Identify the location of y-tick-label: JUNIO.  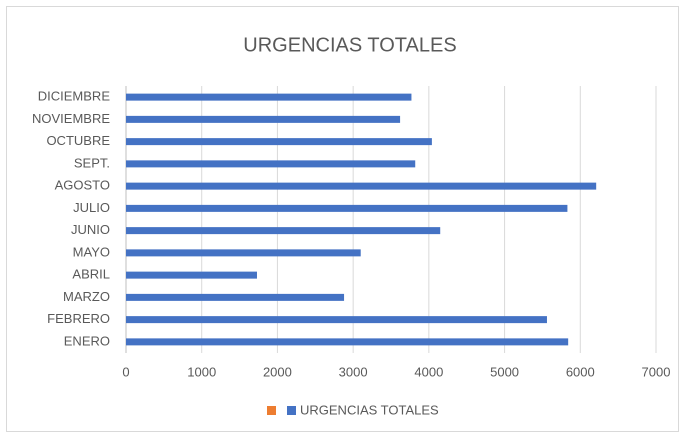
(90, 229).